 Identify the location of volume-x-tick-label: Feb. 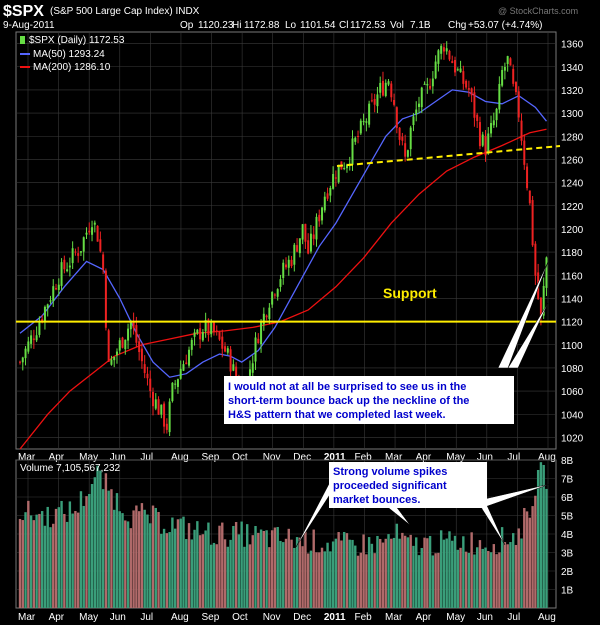
(363, 617).